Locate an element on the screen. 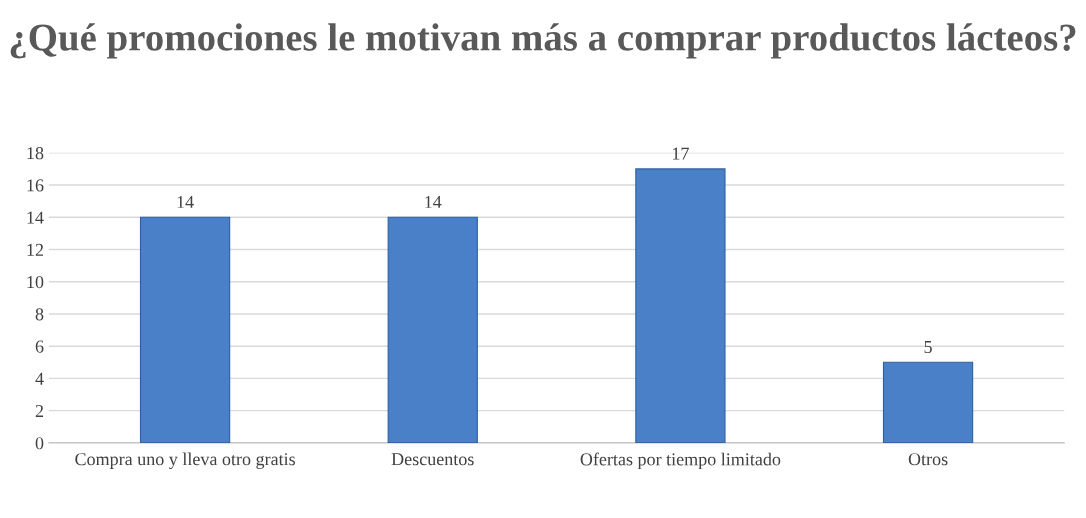  y-tick-label: 2 is located at coordinates (39, 410).